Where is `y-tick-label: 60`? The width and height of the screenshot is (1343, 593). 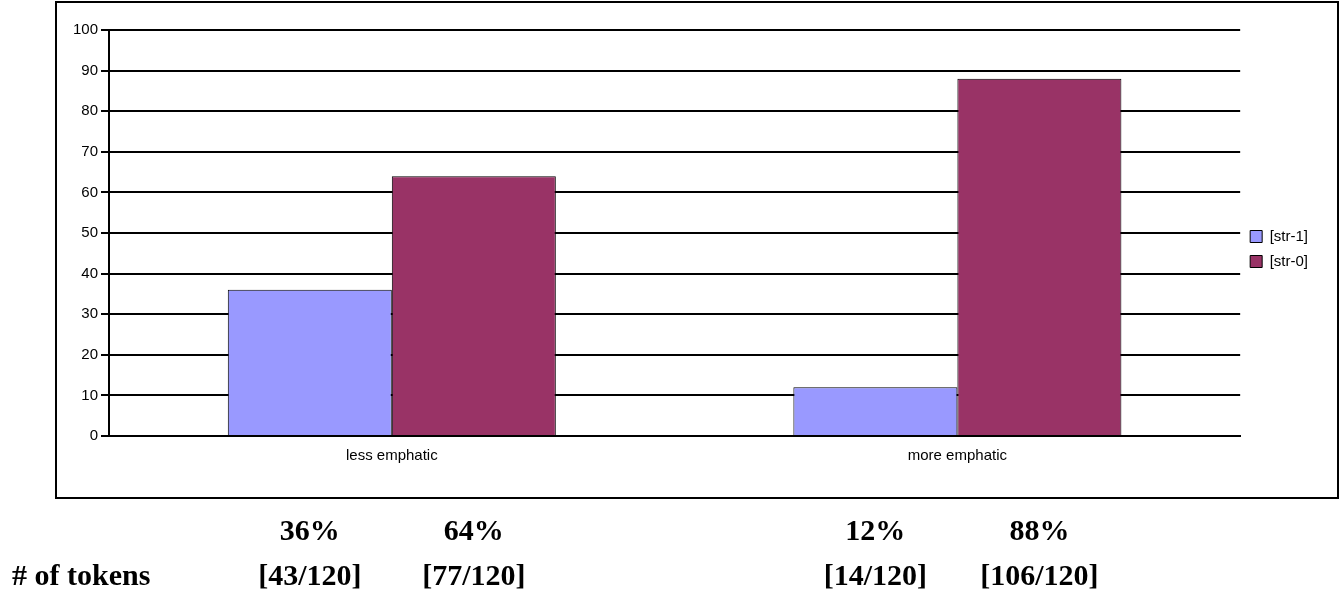 y-tick-label: 60 is located at coordinates (90, 191).